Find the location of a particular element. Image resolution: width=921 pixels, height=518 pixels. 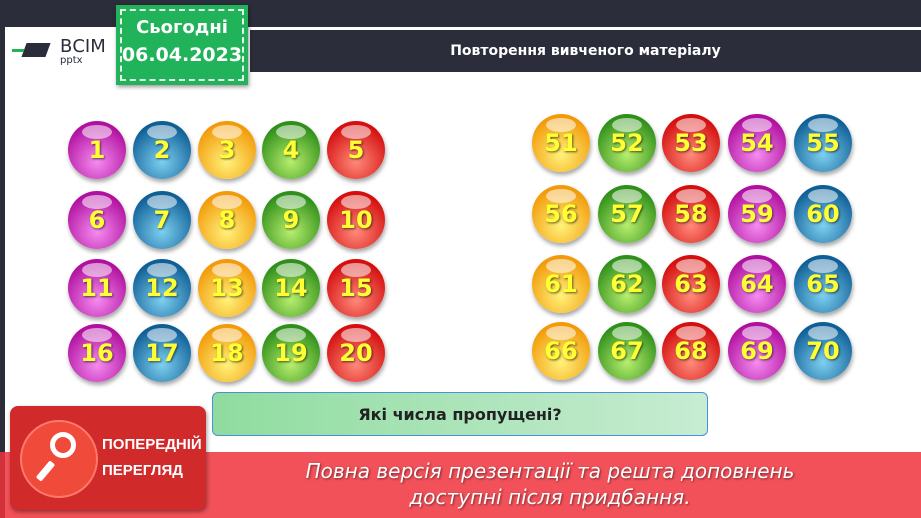

ball-number: 64 is located at coordinates (757, 284).